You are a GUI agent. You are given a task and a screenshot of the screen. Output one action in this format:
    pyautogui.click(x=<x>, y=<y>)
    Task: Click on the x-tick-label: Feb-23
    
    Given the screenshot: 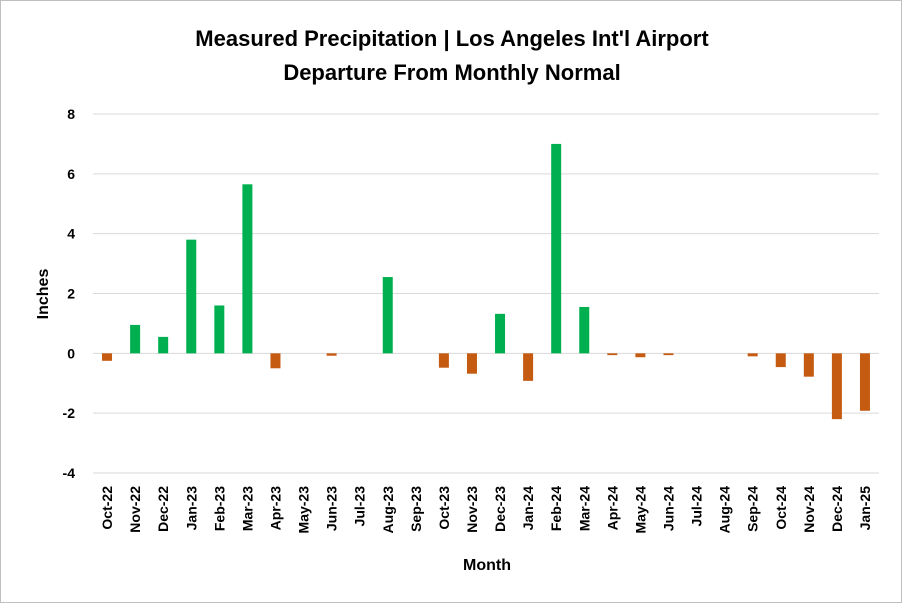 What is the action you would take?
    pyautogui.click(x=219, y=508)
    